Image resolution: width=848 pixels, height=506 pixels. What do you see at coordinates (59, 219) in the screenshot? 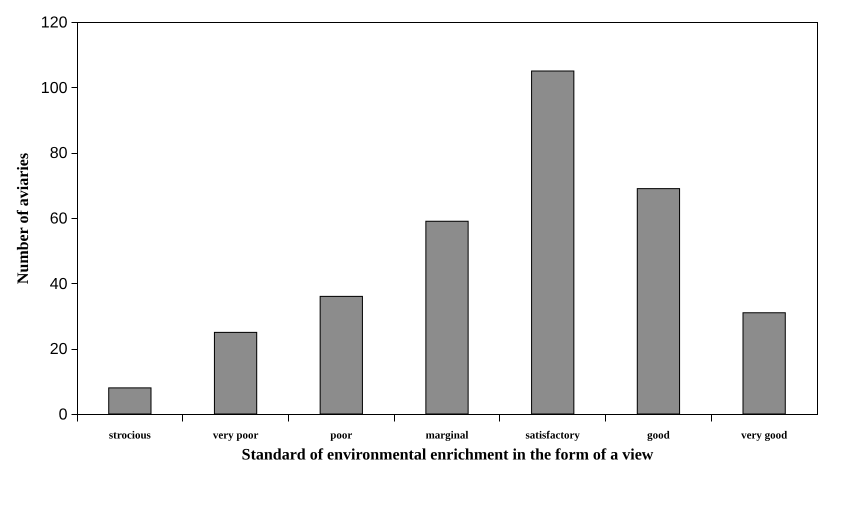
I see `y-tick-label: 60` at bounding box center [59, 219].